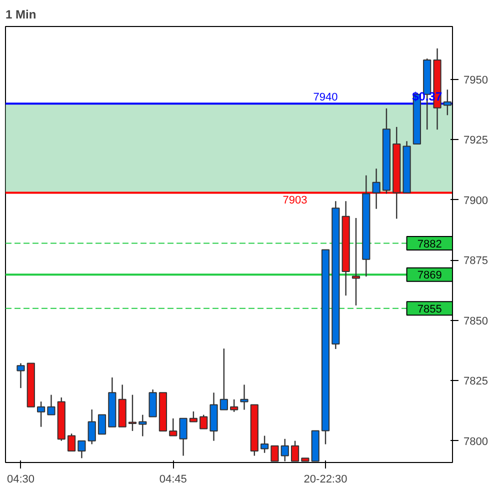  I want to click on y-tick-label: 7800, so click(476, 442).